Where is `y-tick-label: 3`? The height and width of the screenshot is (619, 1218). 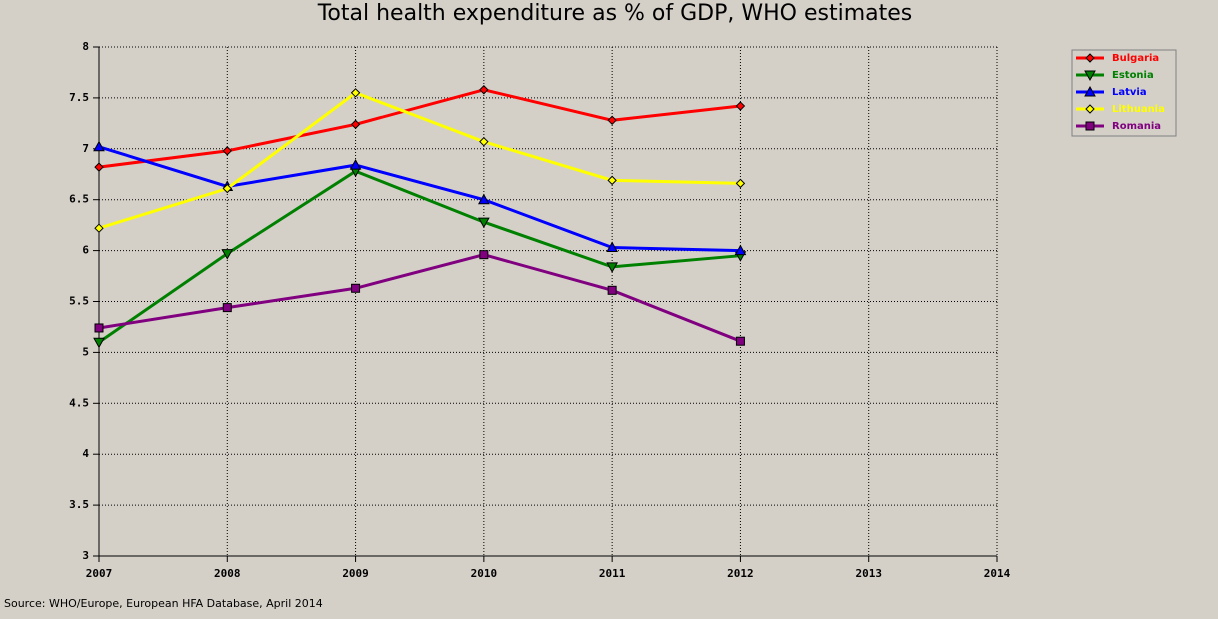 y-tick-label: 3 is located at coordinates (85, 555).